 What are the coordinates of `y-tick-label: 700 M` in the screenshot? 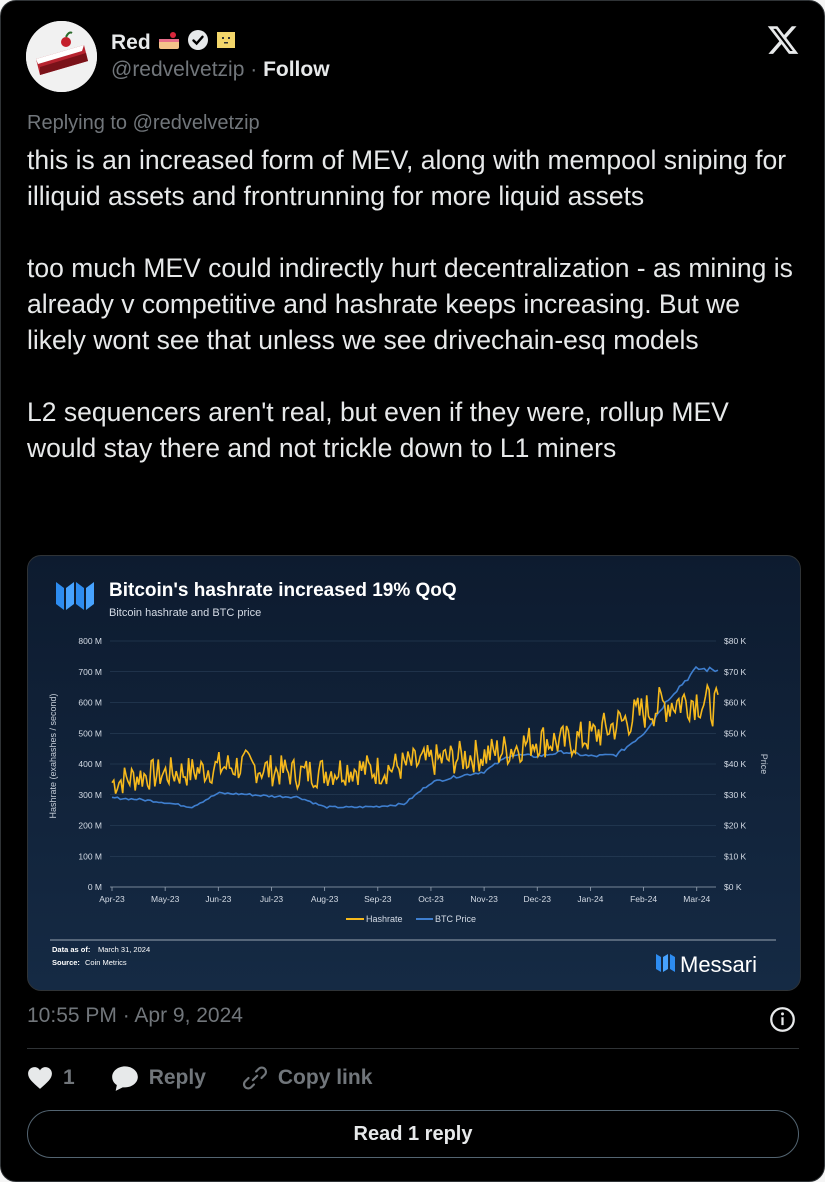 It's located at (90, 672).